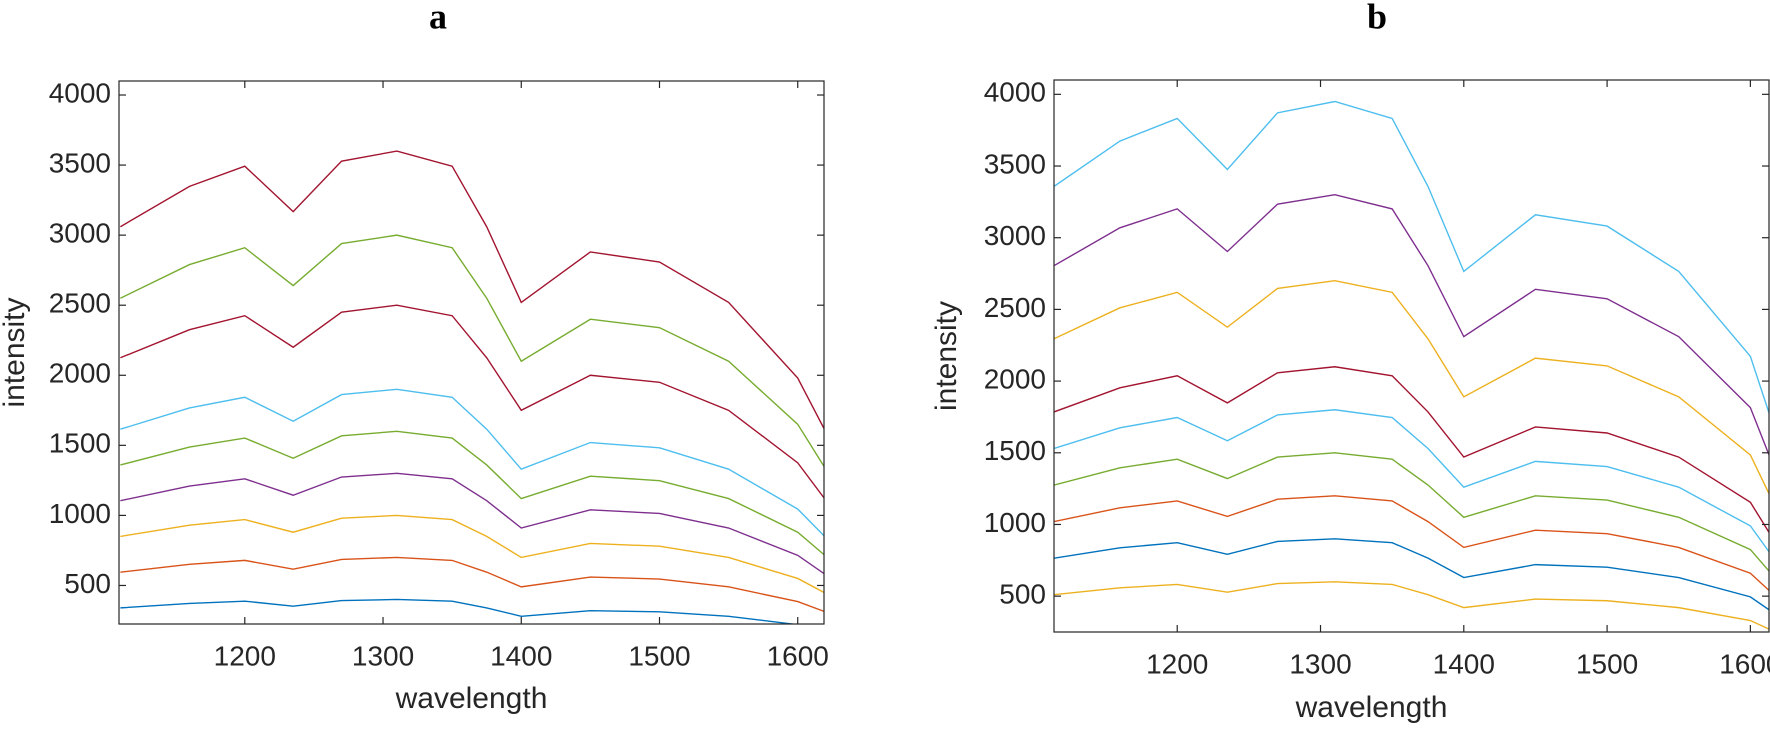 The width and height of the screenshot is (1770, 729). What do you see at coordinates (1377, 18) in the screenshot?
I see `panel-title: b` at bounding box center [1377, 18].